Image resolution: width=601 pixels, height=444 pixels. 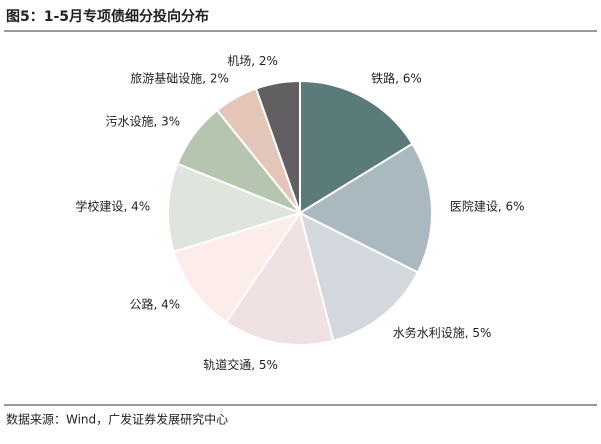 What do you see at coordinates (383, 77) in the screenshot?
I see `category-label: 铁路` at bounding box center [383, 77].